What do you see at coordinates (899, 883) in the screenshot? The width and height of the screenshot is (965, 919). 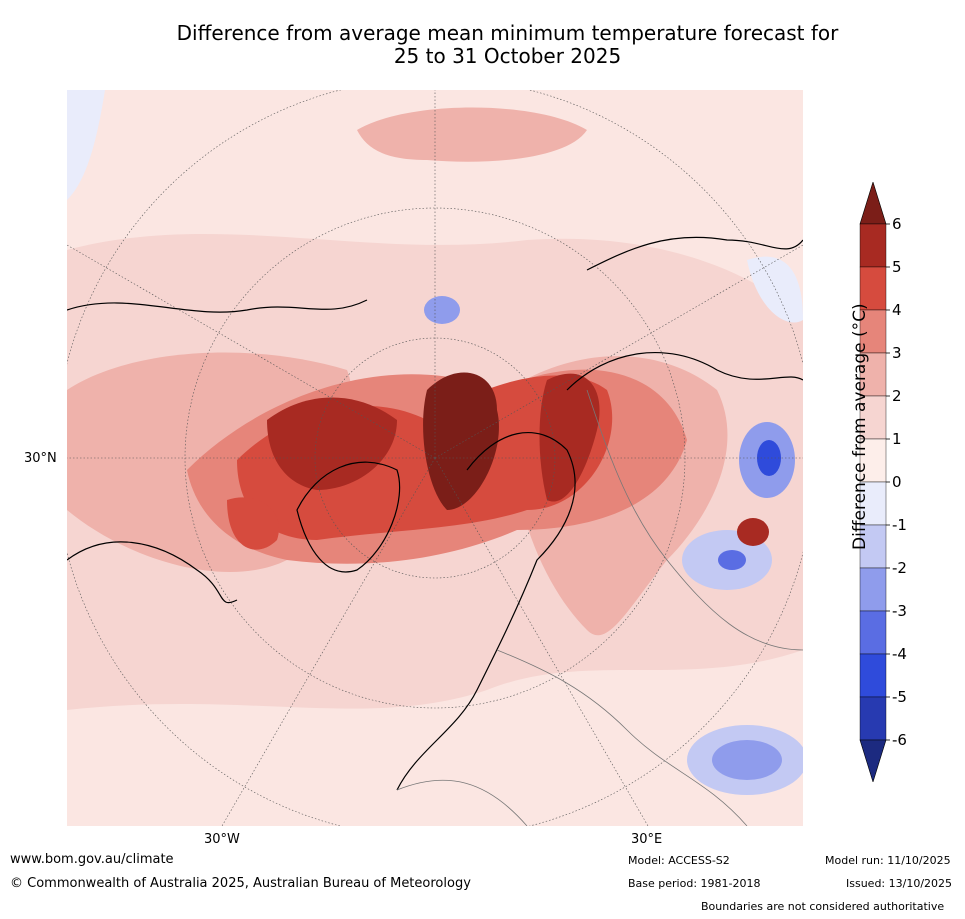 I see `issued-date: Issued: 13/10/2025` at bounding box center [899, 883].